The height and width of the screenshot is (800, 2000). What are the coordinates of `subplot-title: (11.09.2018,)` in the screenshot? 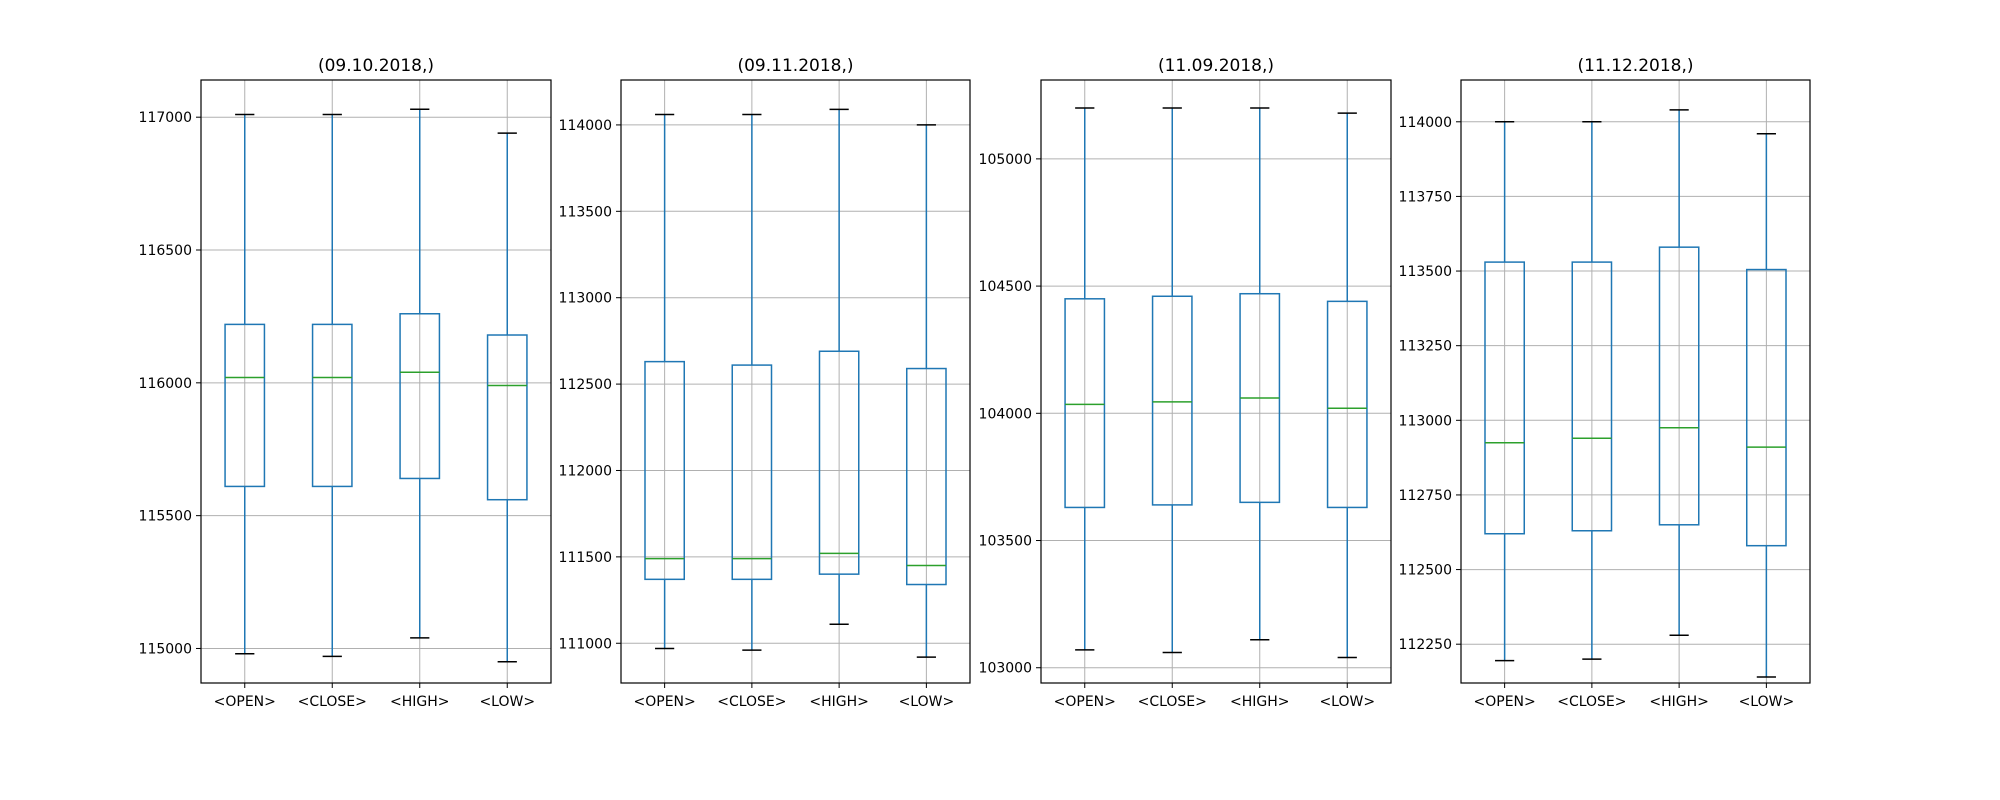 It's located at (1216, 66).